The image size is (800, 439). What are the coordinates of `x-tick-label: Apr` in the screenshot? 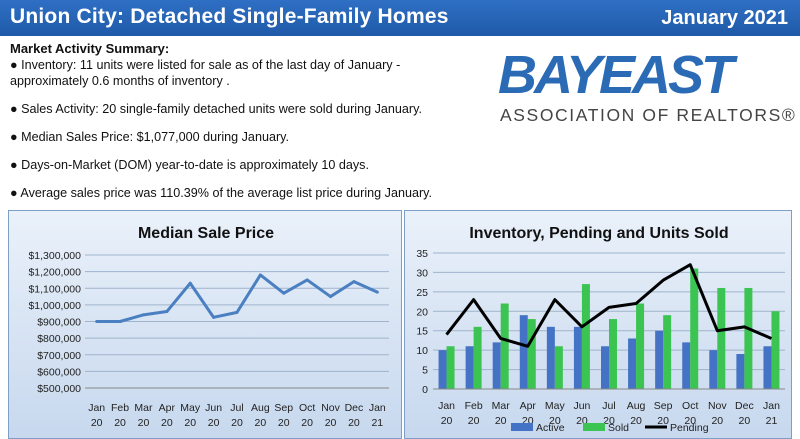 It's located at (167, 408).